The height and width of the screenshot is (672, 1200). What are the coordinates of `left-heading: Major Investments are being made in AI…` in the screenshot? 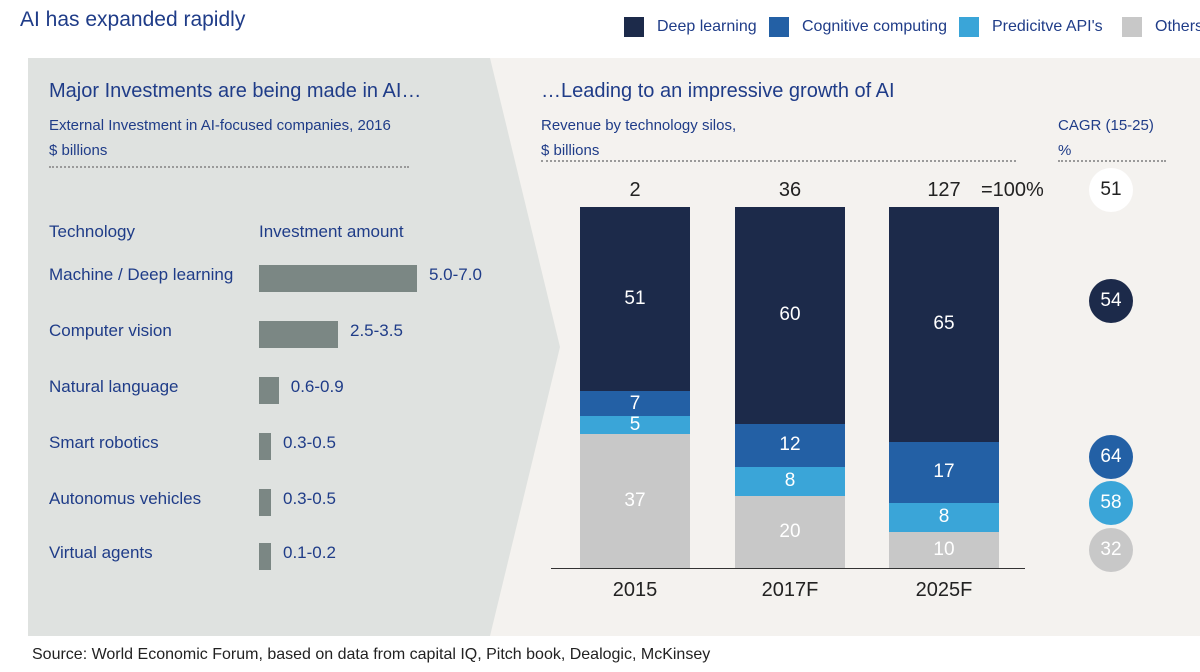 It's located at (235, 91).